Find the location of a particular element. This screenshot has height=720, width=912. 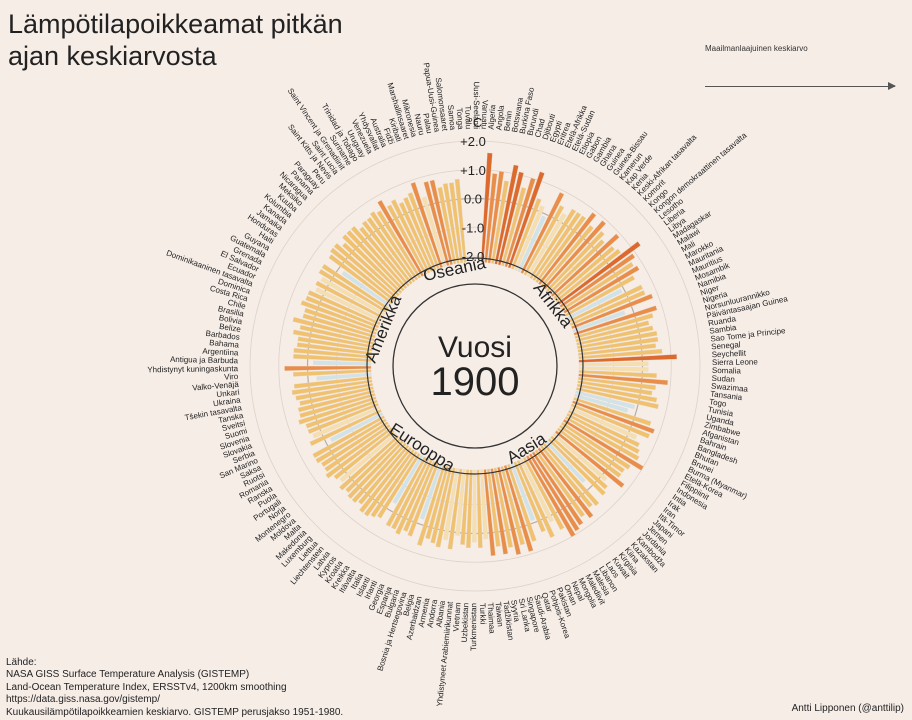

country-label: Taiwan is located at coordinates (499, 614).